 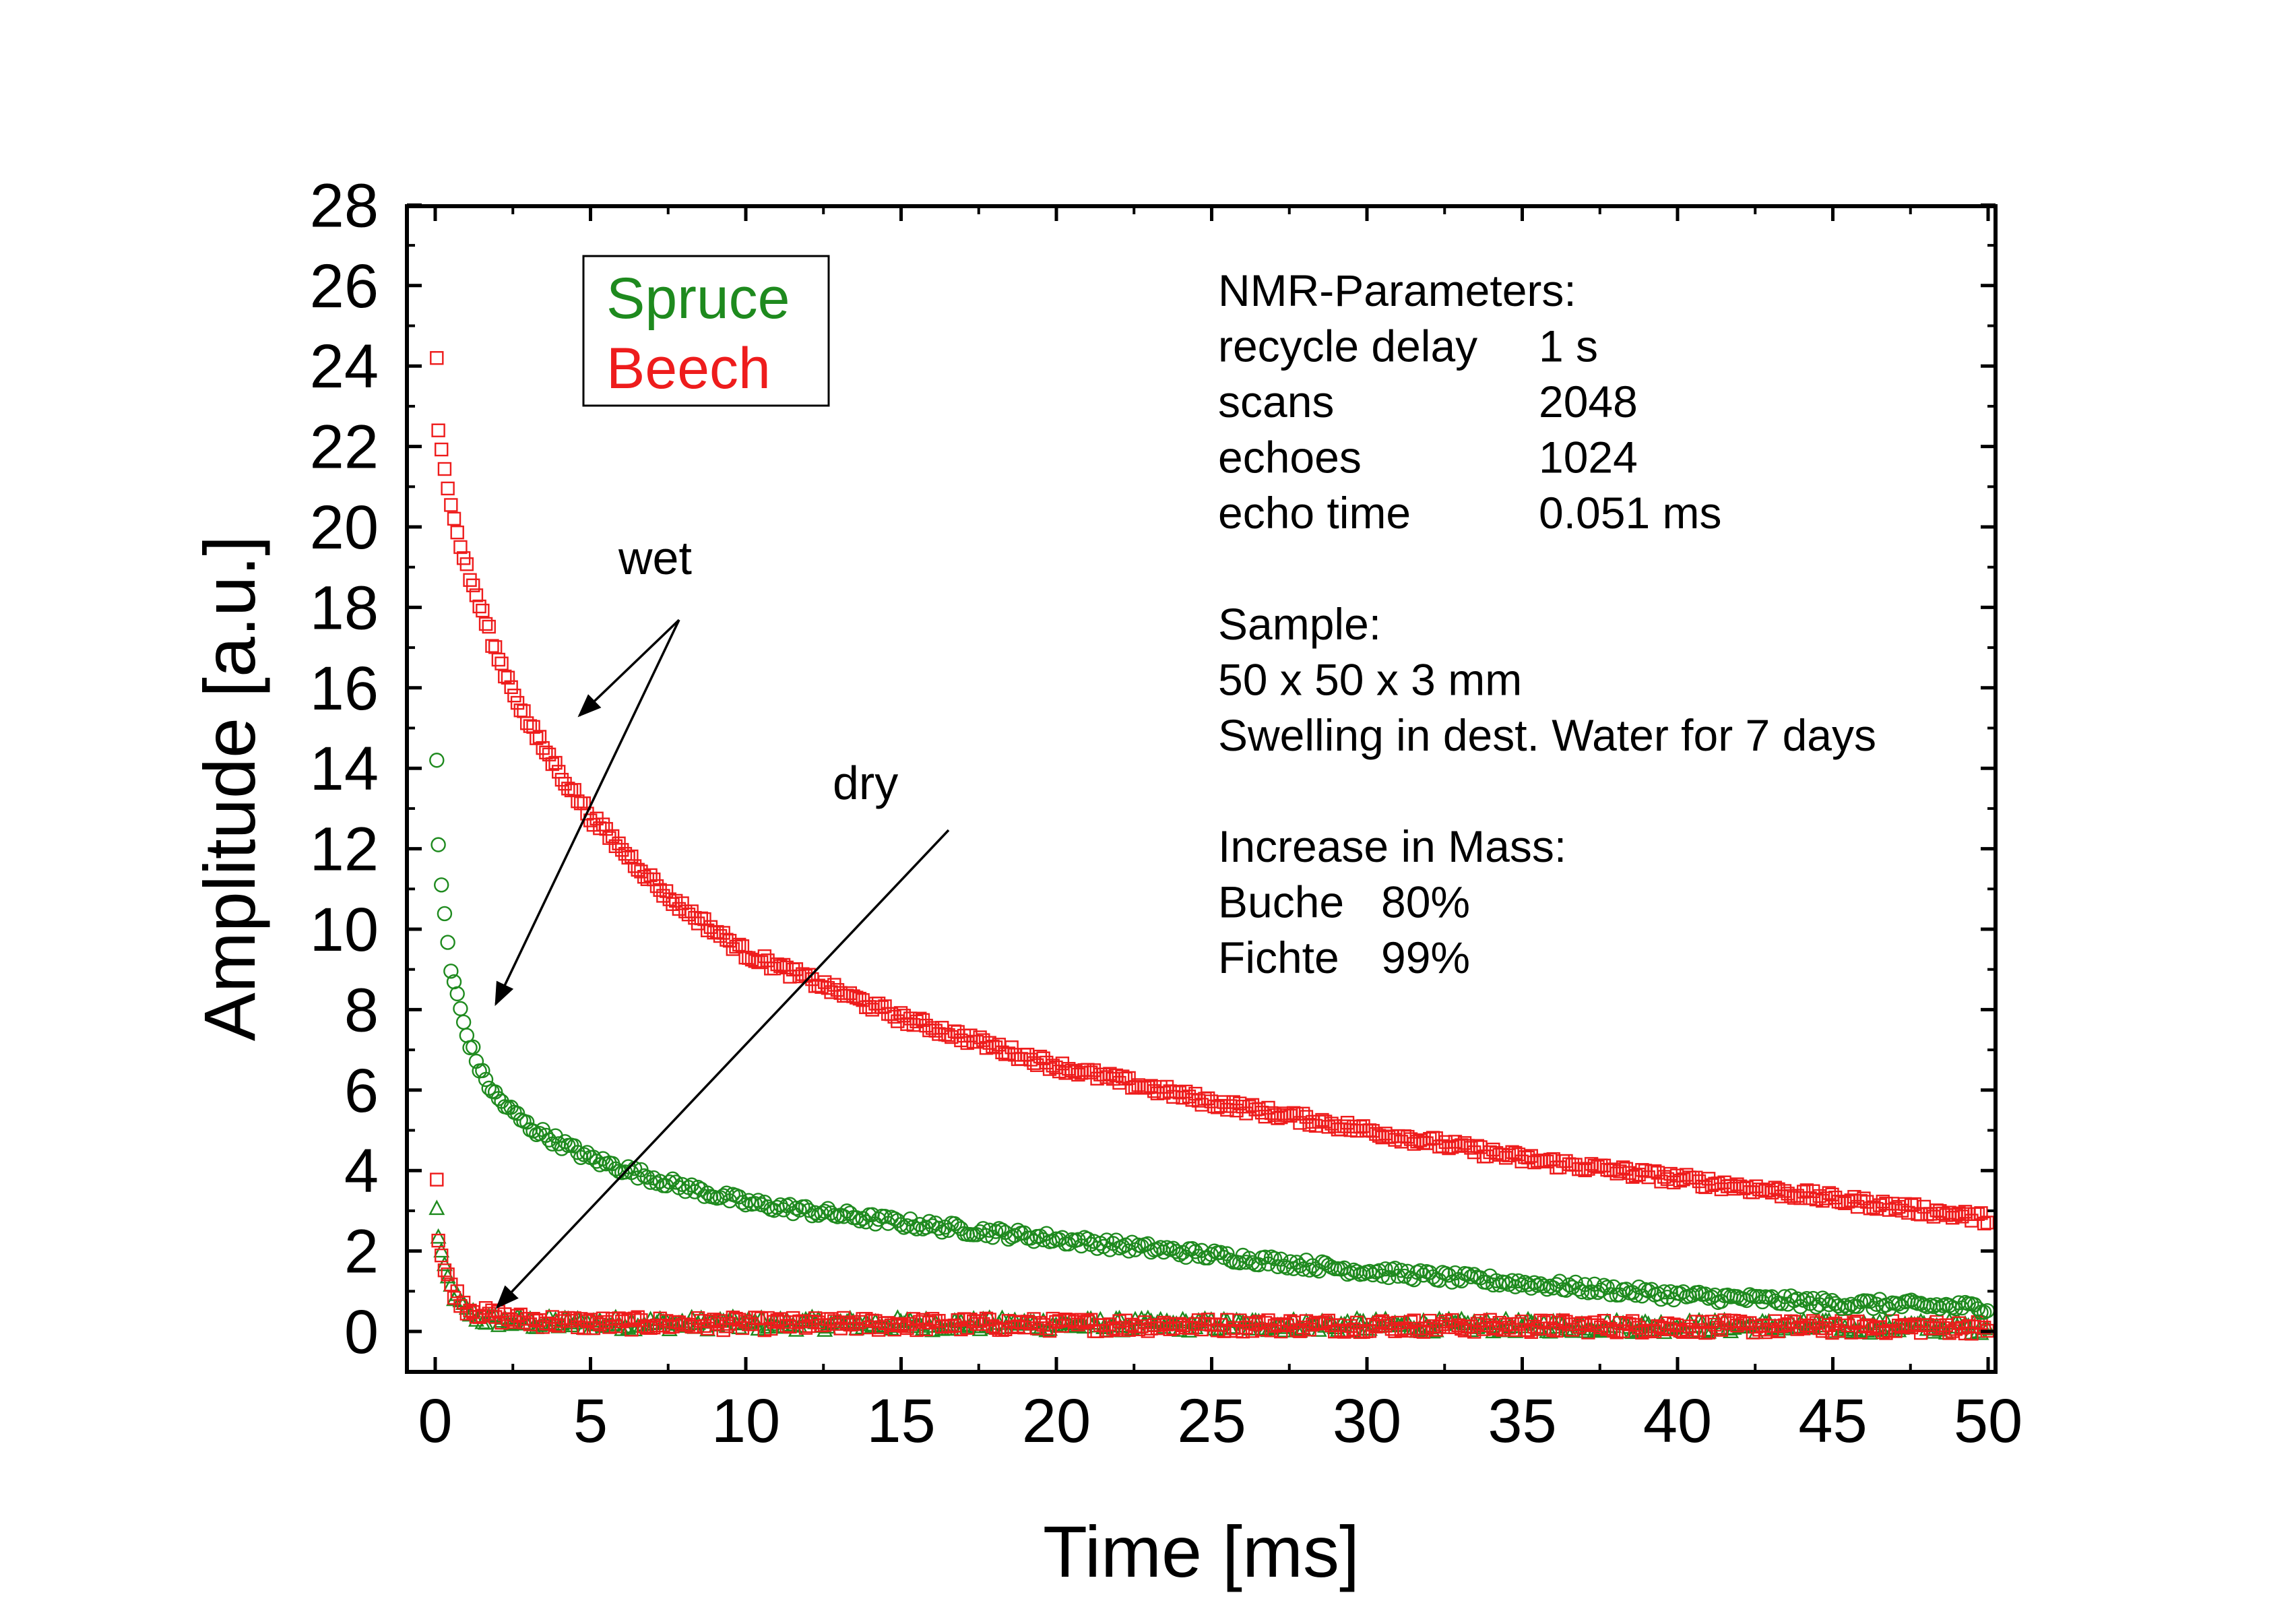 What do you see at coordinates (361, 1332) in the screenshot?
I see `y-tick-label: 0` at bounding box center [361, 1332].